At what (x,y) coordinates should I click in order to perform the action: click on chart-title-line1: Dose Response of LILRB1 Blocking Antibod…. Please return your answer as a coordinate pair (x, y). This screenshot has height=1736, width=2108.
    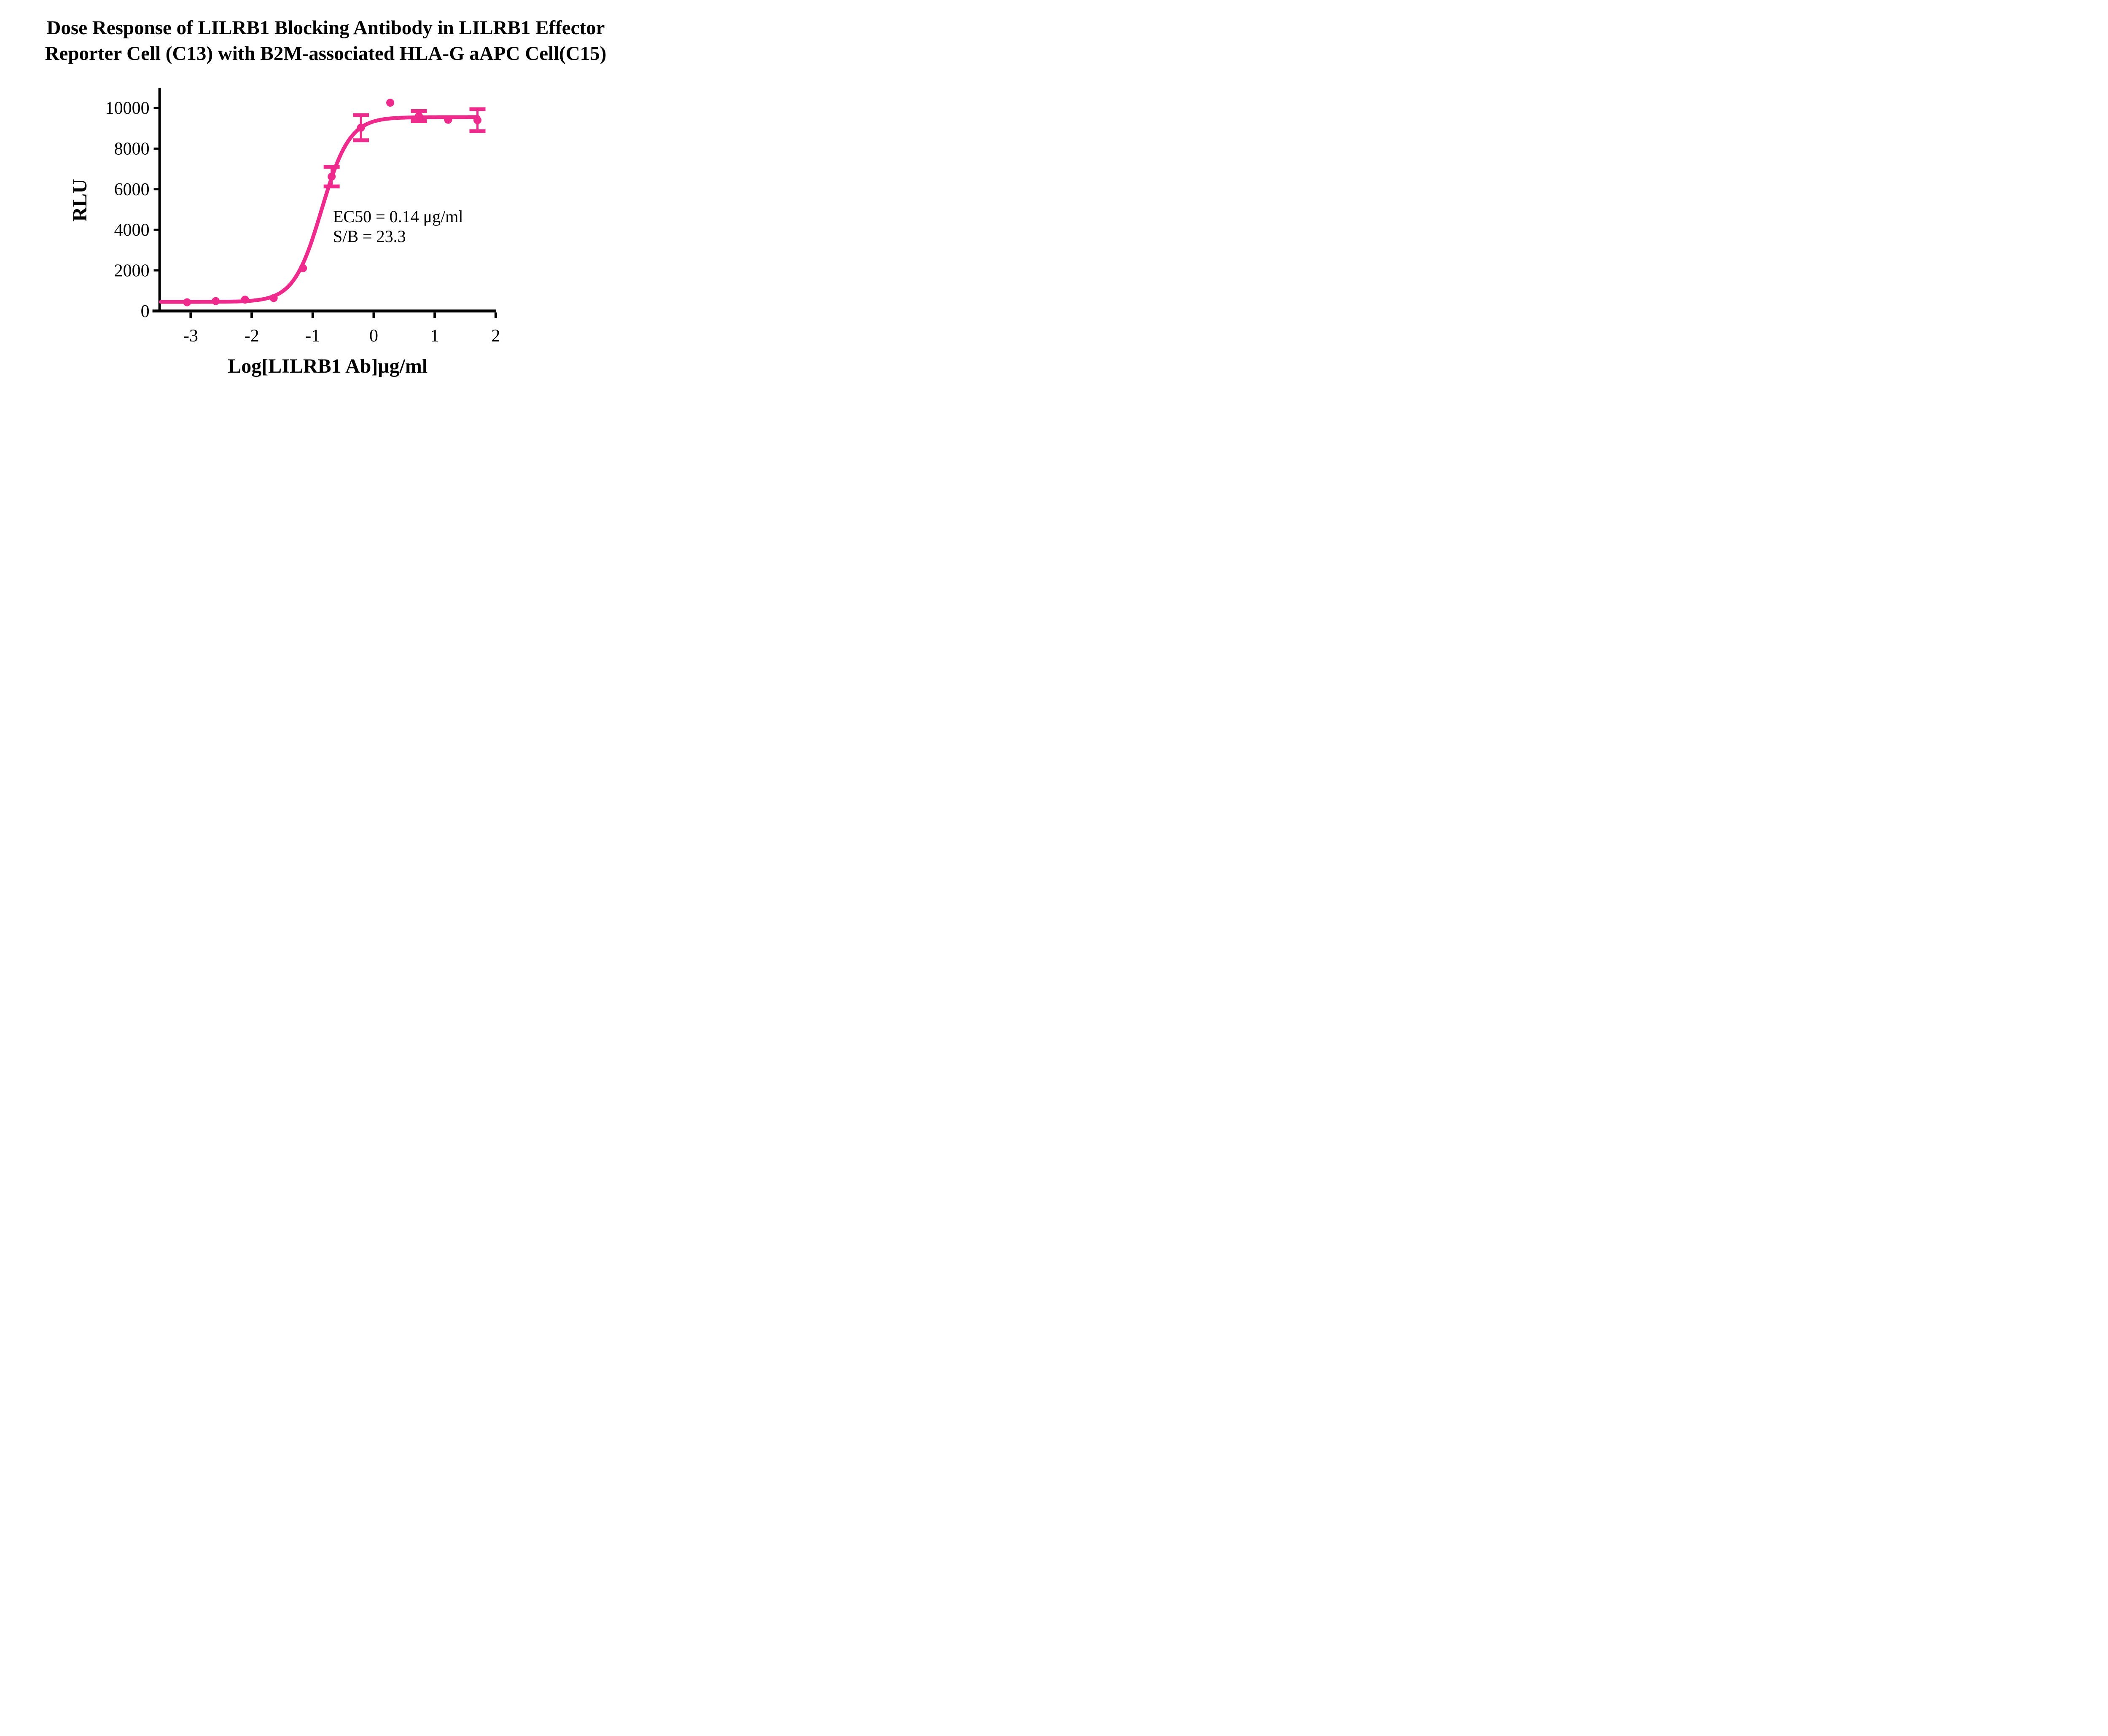
    Looking at the image, I should click on (325, 28).